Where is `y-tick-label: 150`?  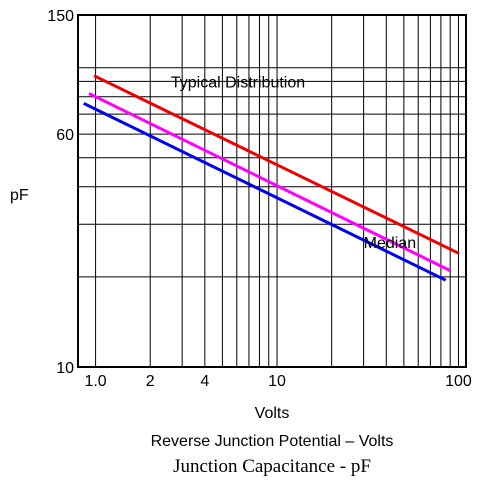 y-tick-label: 150 is located at coordinates (60, 16).